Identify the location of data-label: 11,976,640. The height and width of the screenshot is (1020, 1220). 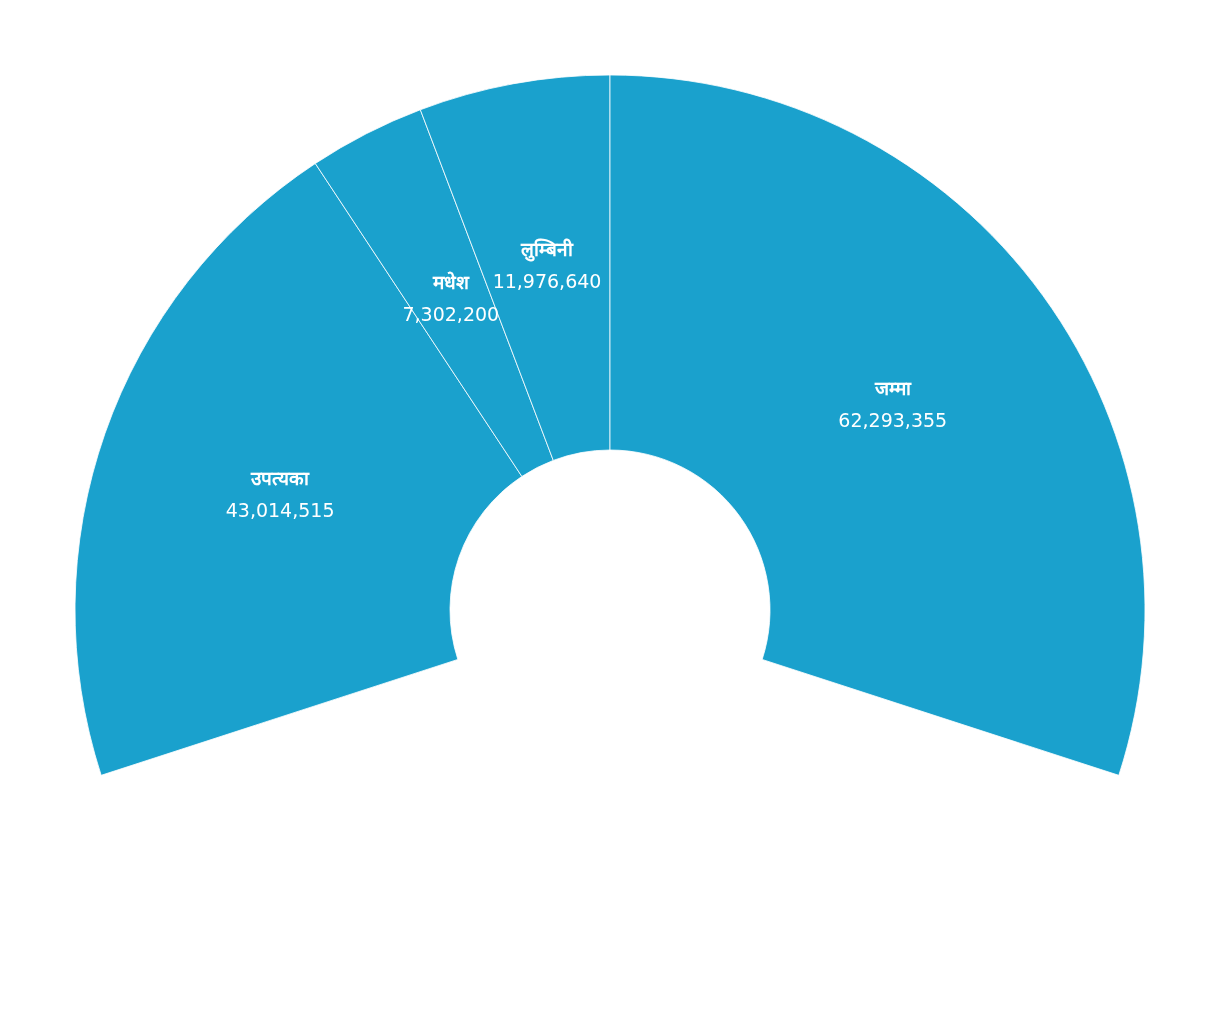
(547, 281).